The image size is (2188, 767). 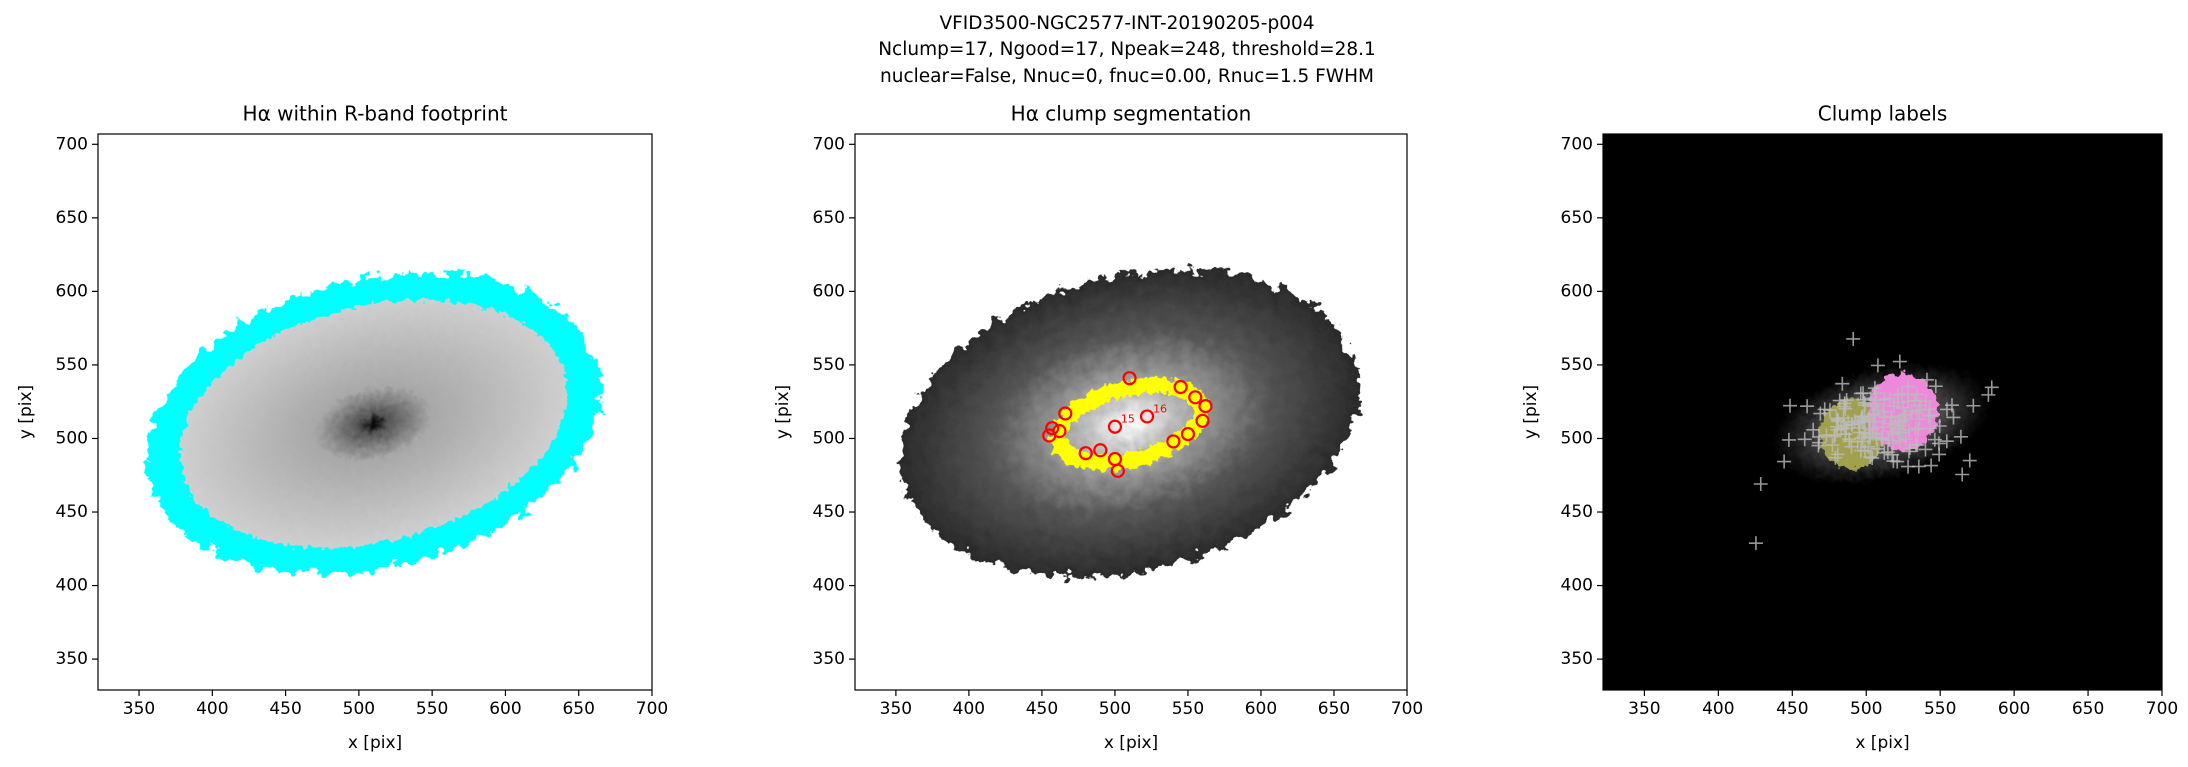 What do you see at coordinates (829, 218) in the screenshot?
I see `y-tick-label: 650` at bounding box center [829, 218].